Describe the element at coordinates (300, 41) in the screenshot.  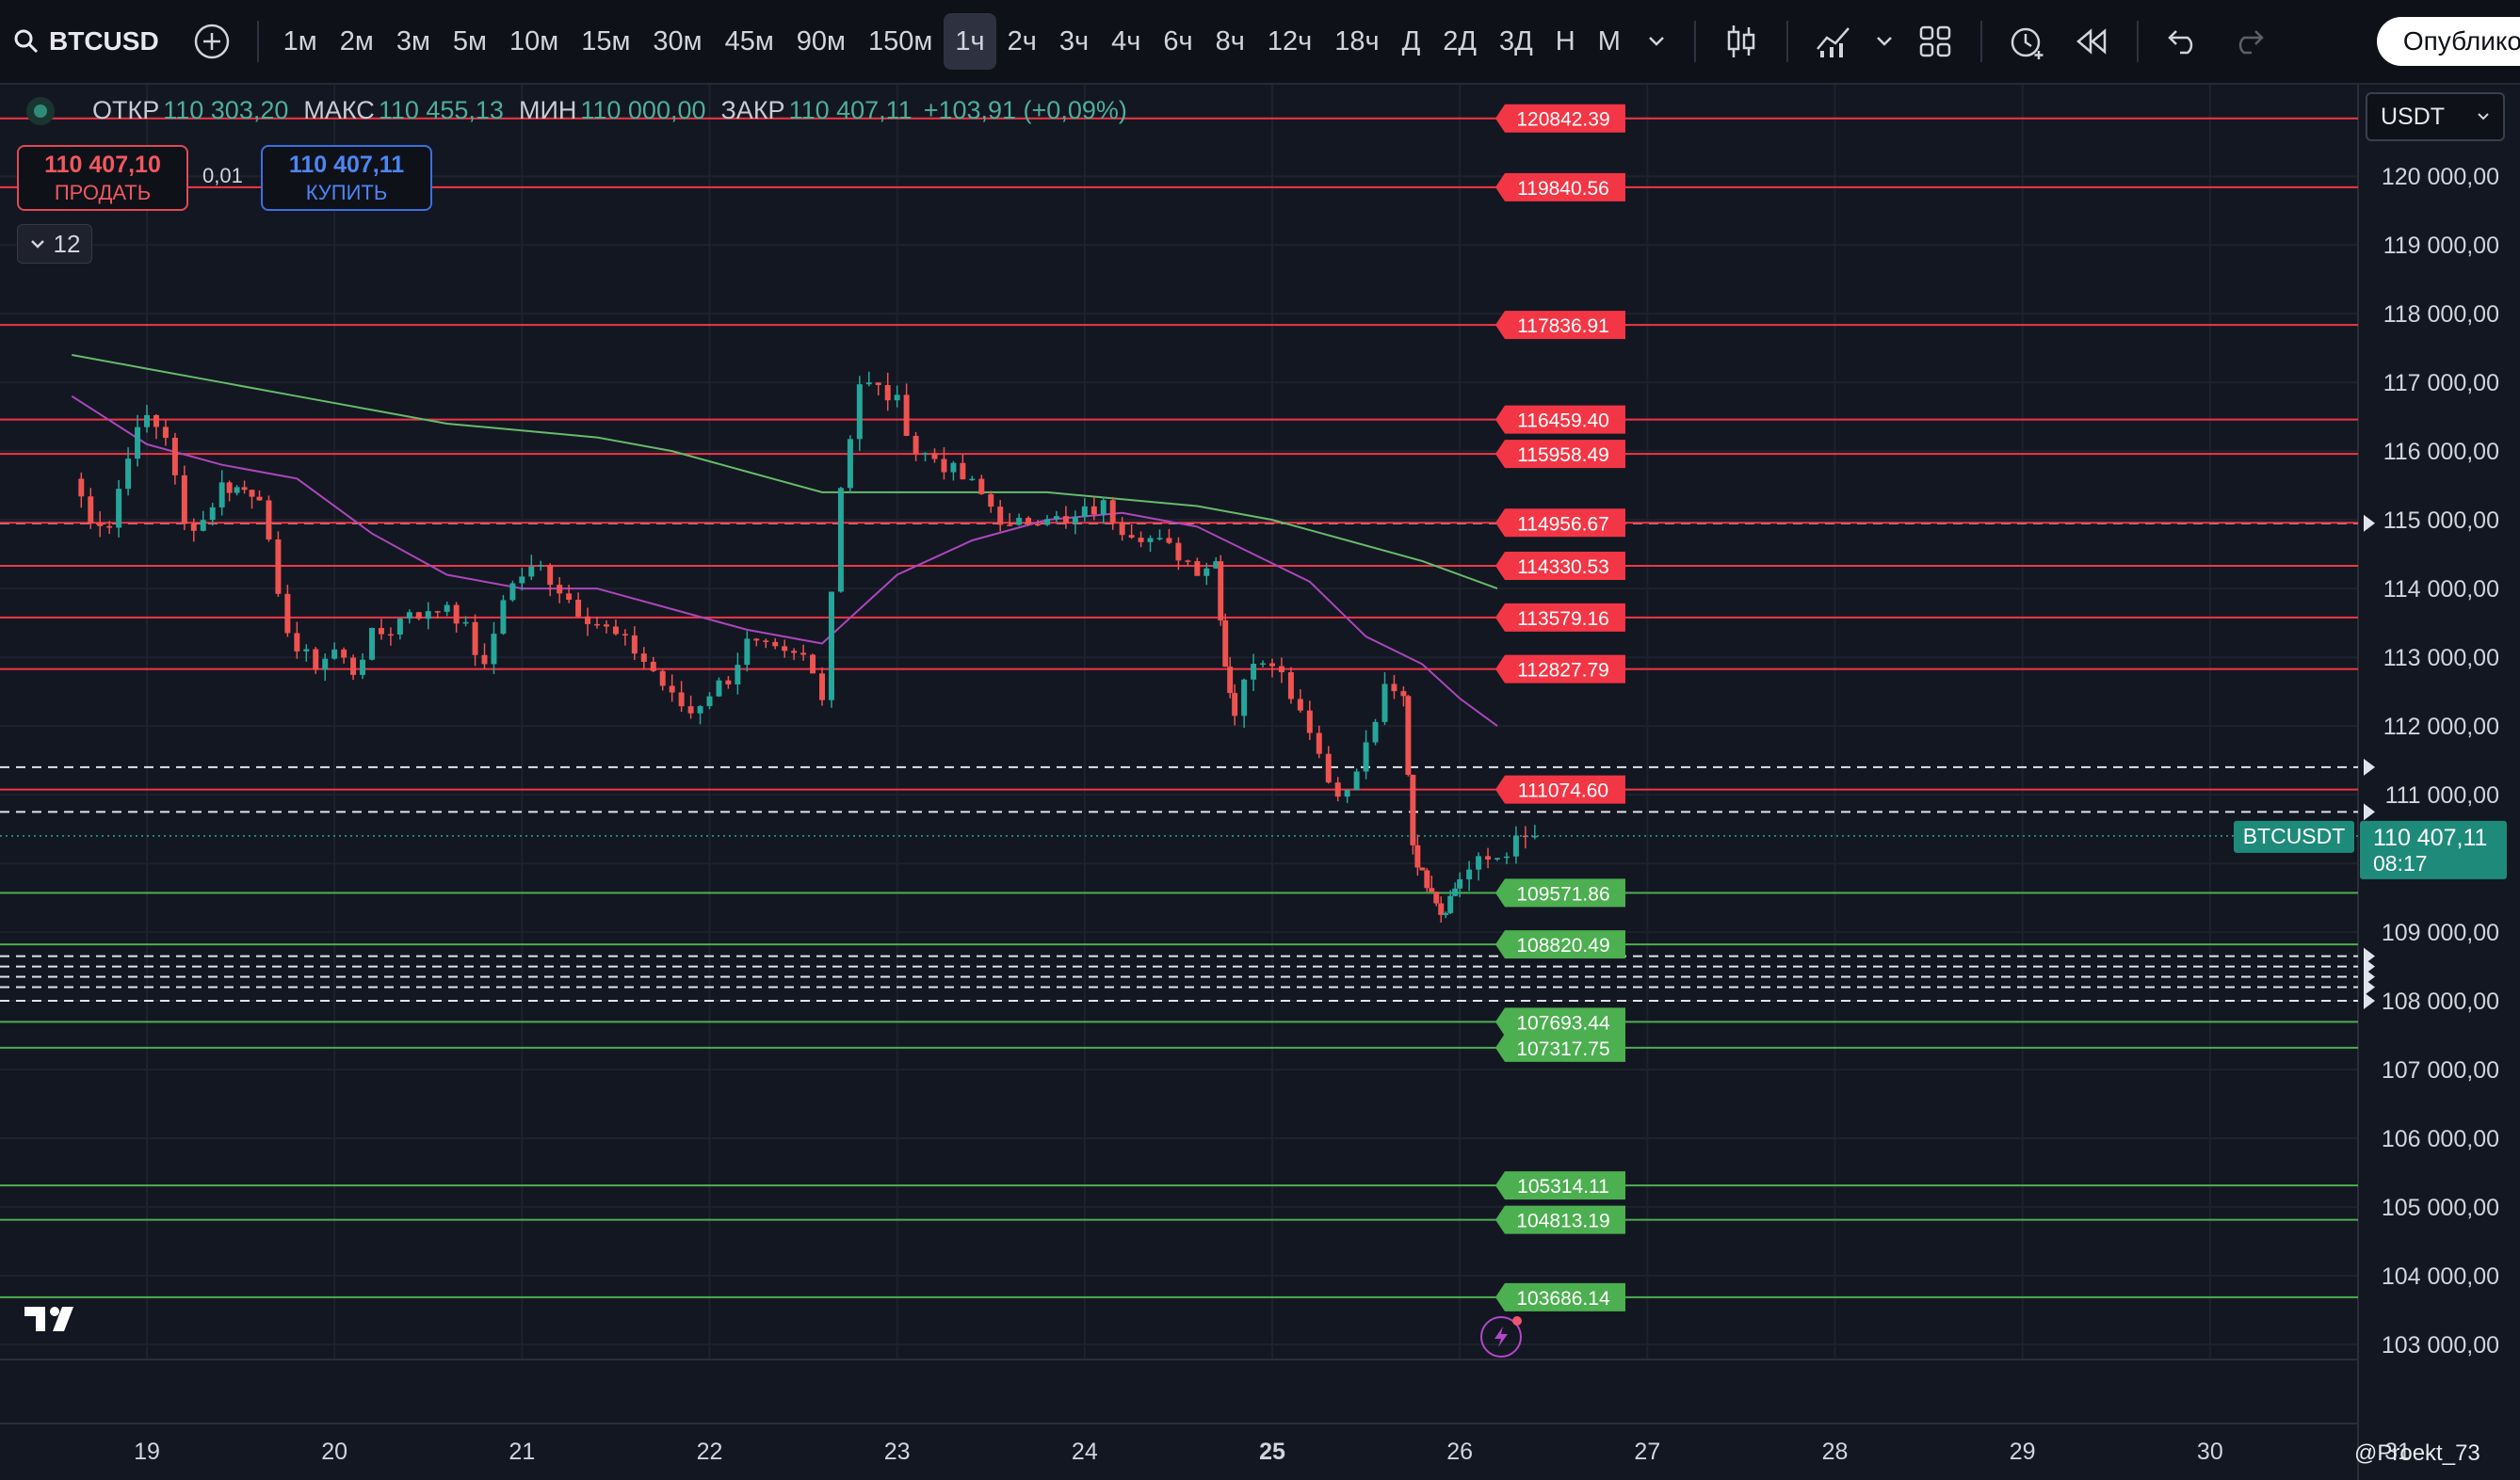
I see `interval-button: 1м` at that location.